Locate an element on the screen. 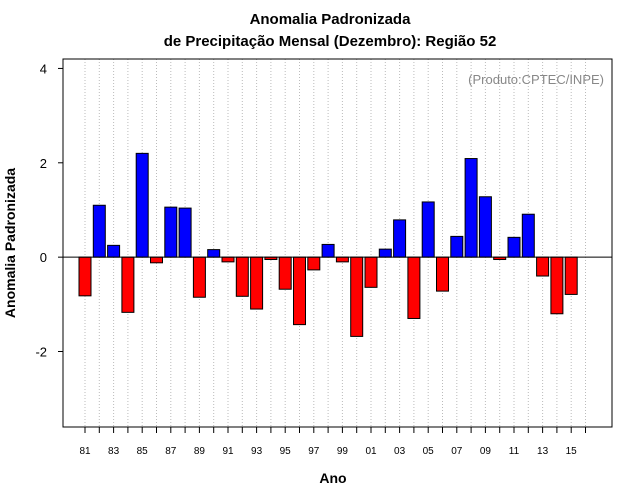  x-tick-label-95: 95 is located at coordinates (286, 451).